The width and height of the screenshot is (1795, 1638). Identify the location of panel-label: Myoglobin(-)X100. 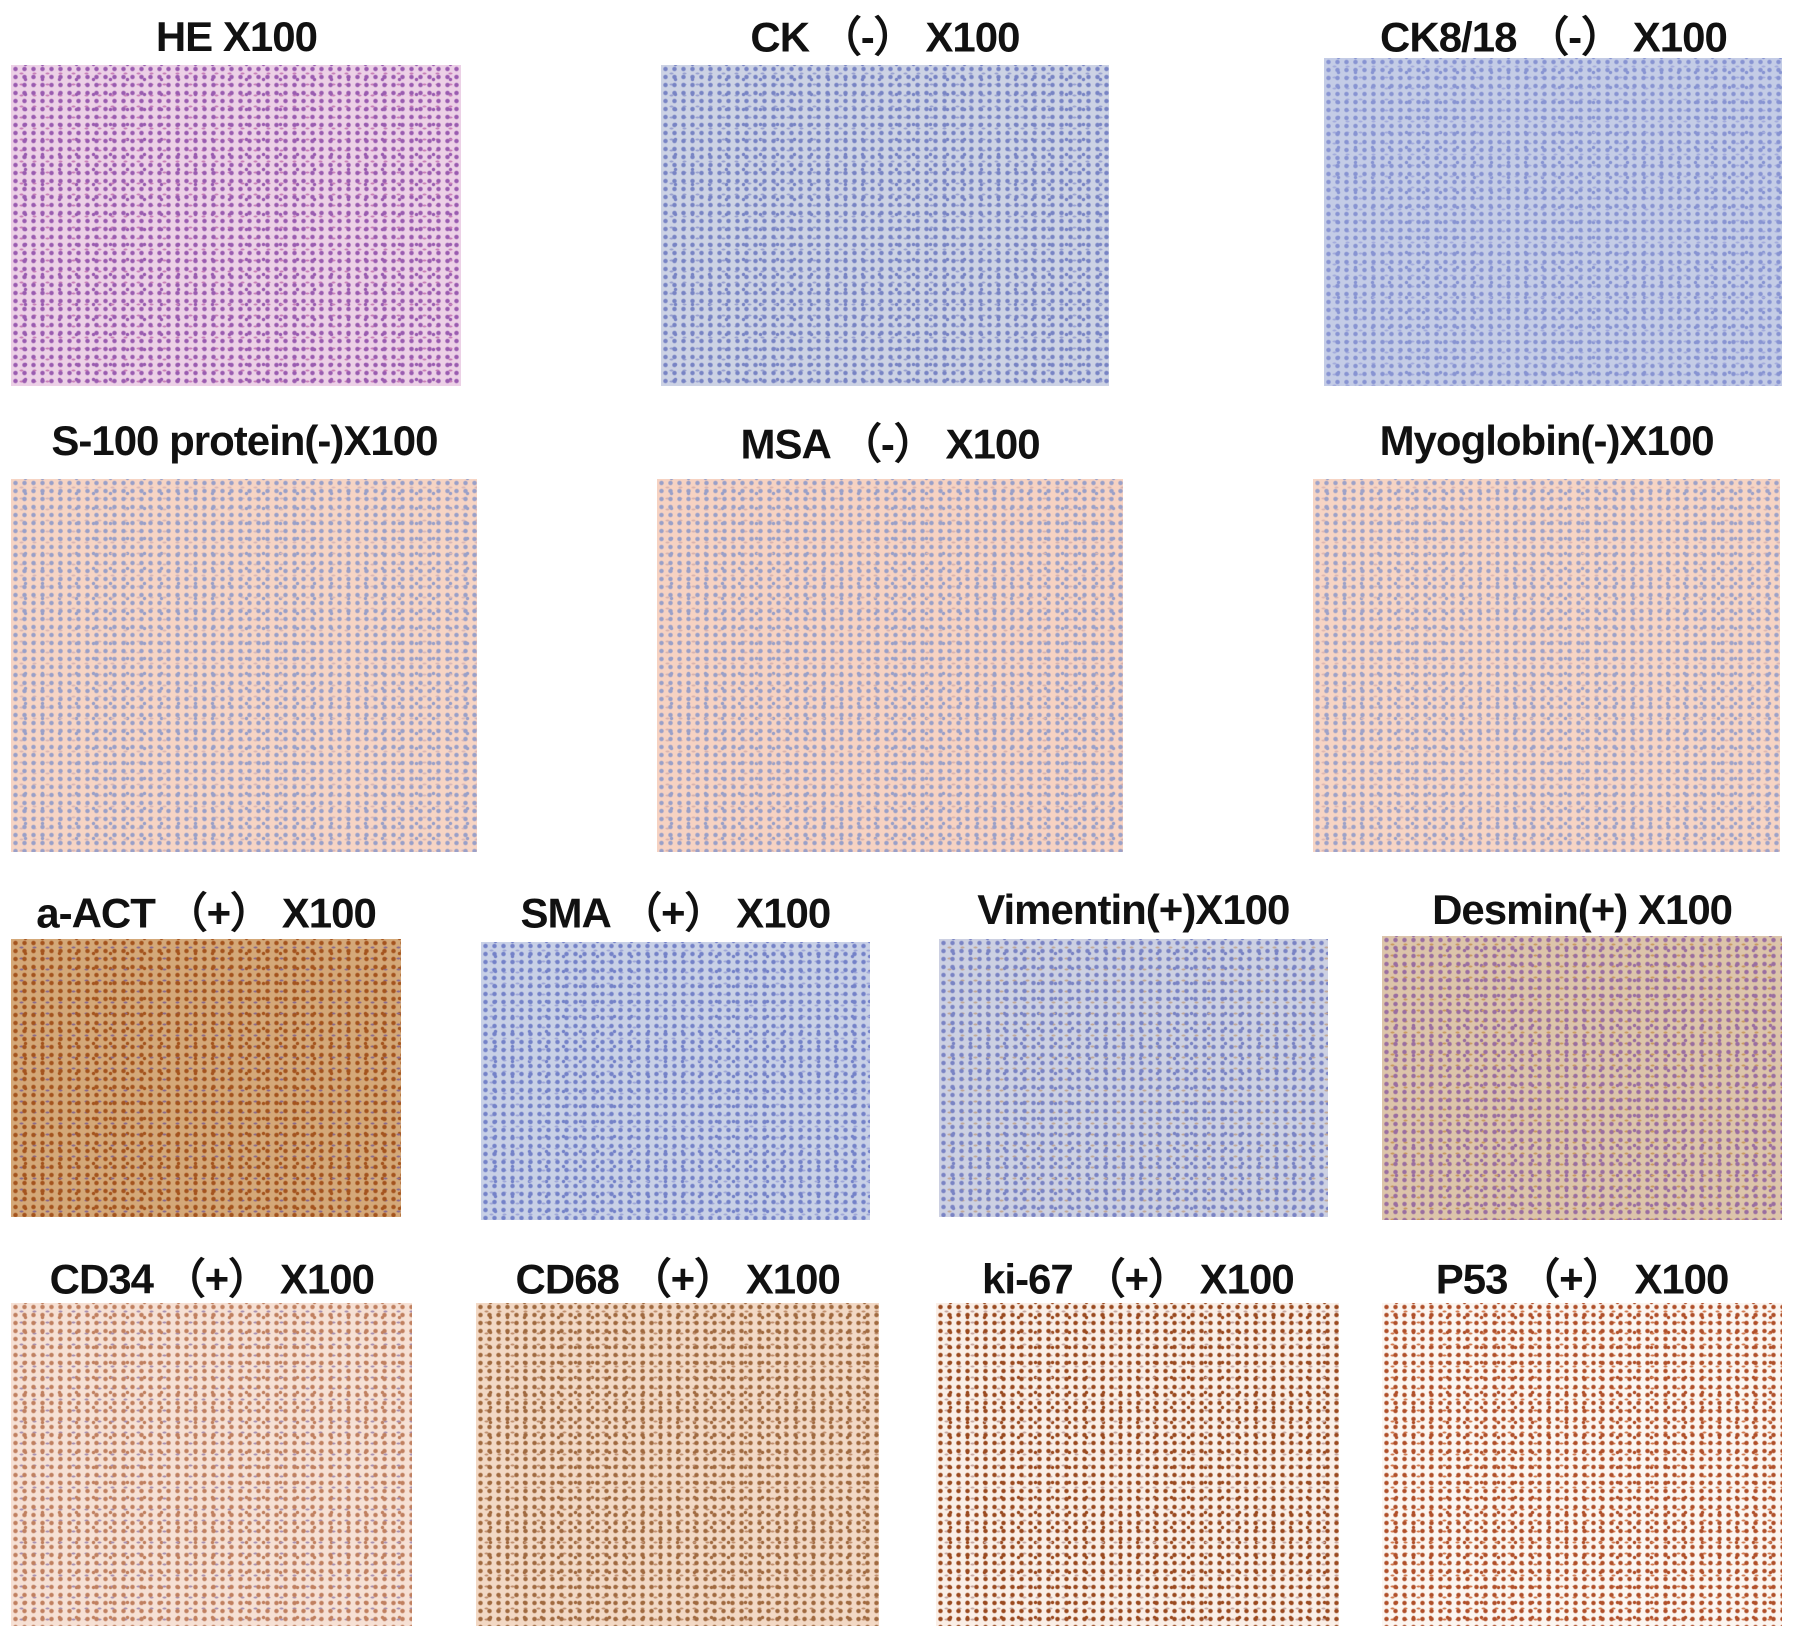
(1547, 440).